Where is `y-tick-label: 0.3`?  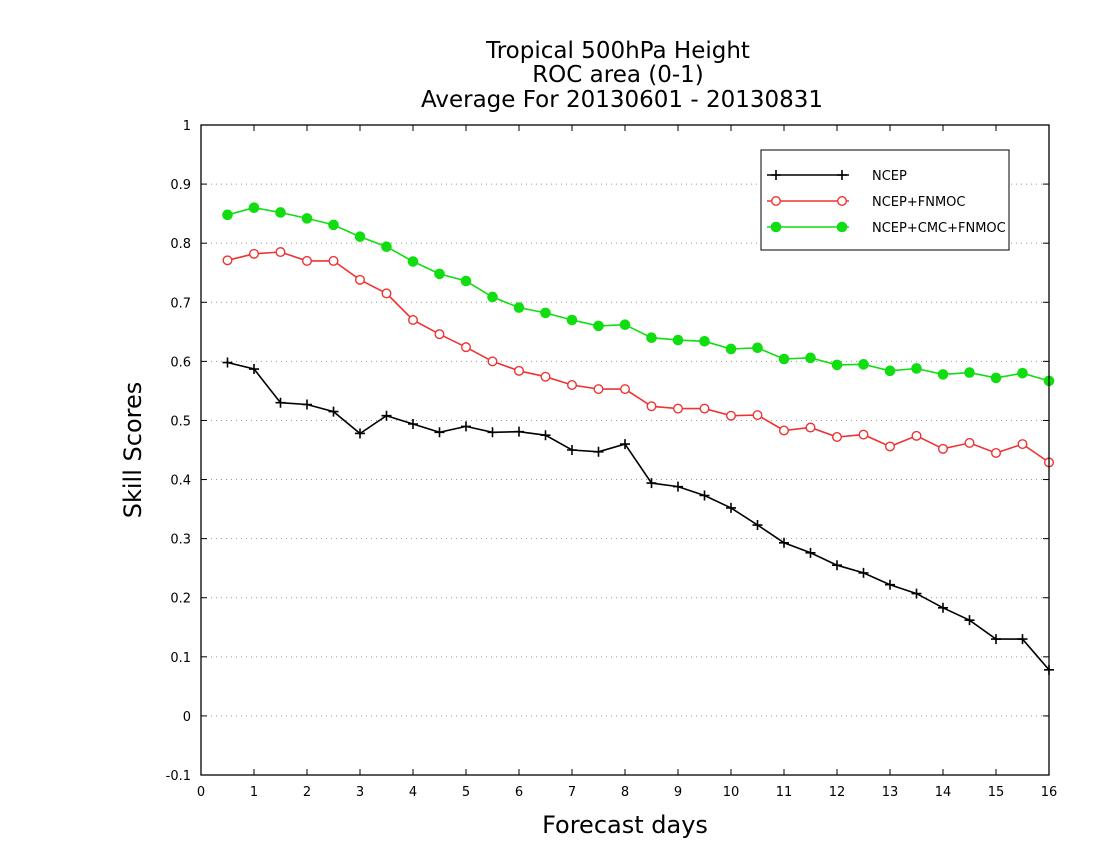
y-tick-label: 0.3 is located at coordinates (180, 540).